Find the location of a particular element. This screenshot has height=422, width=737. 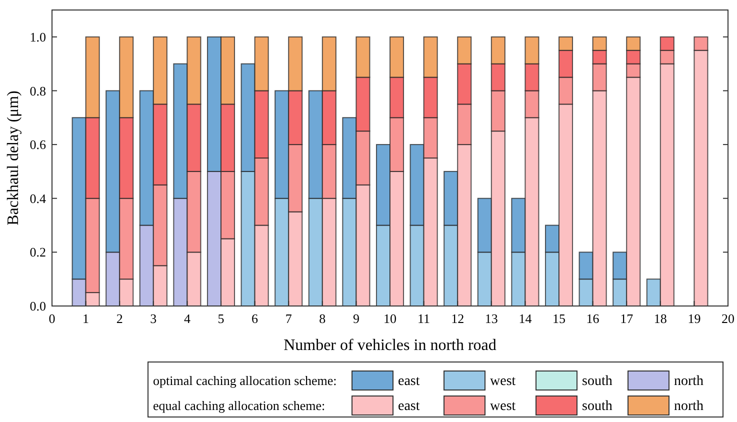

y-tick-label: 0.4 is located at coordinates (38, 198).